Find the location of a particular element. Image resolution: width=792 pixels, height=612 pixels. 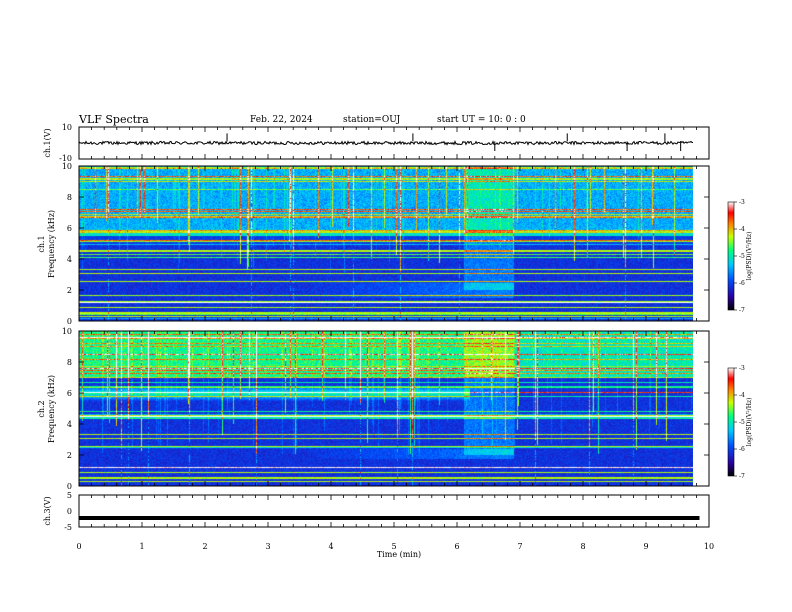

ch1-colorbar is located at coordinates (731, 256).